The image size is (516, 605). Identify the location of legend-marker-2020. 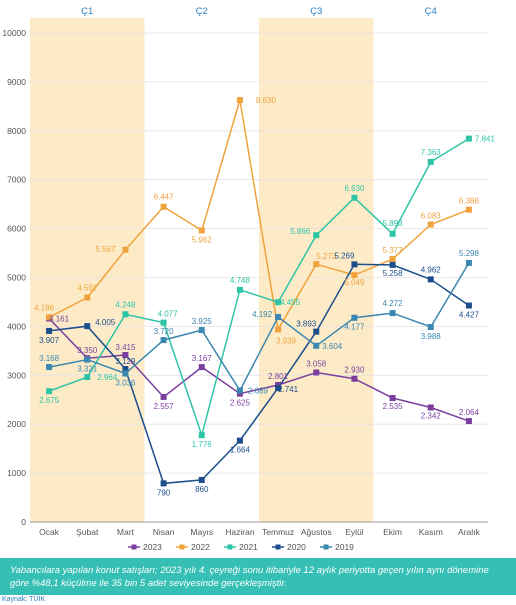
(278, 547).